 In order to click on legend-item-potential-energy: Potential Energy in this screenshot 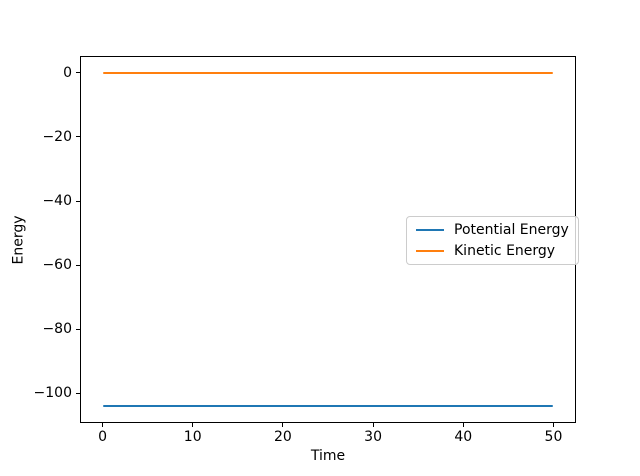, I will do `click(492, 230)`.